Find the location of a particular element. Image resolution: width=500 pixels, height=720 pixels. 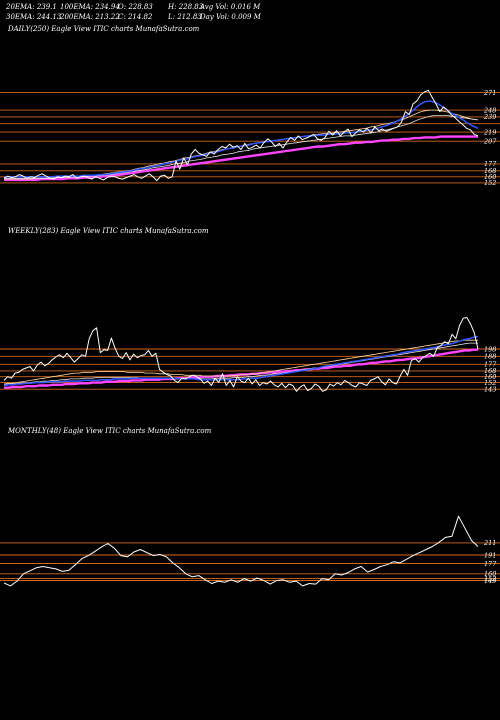

level-label-0: 211 is located at coordinates (489, 543).